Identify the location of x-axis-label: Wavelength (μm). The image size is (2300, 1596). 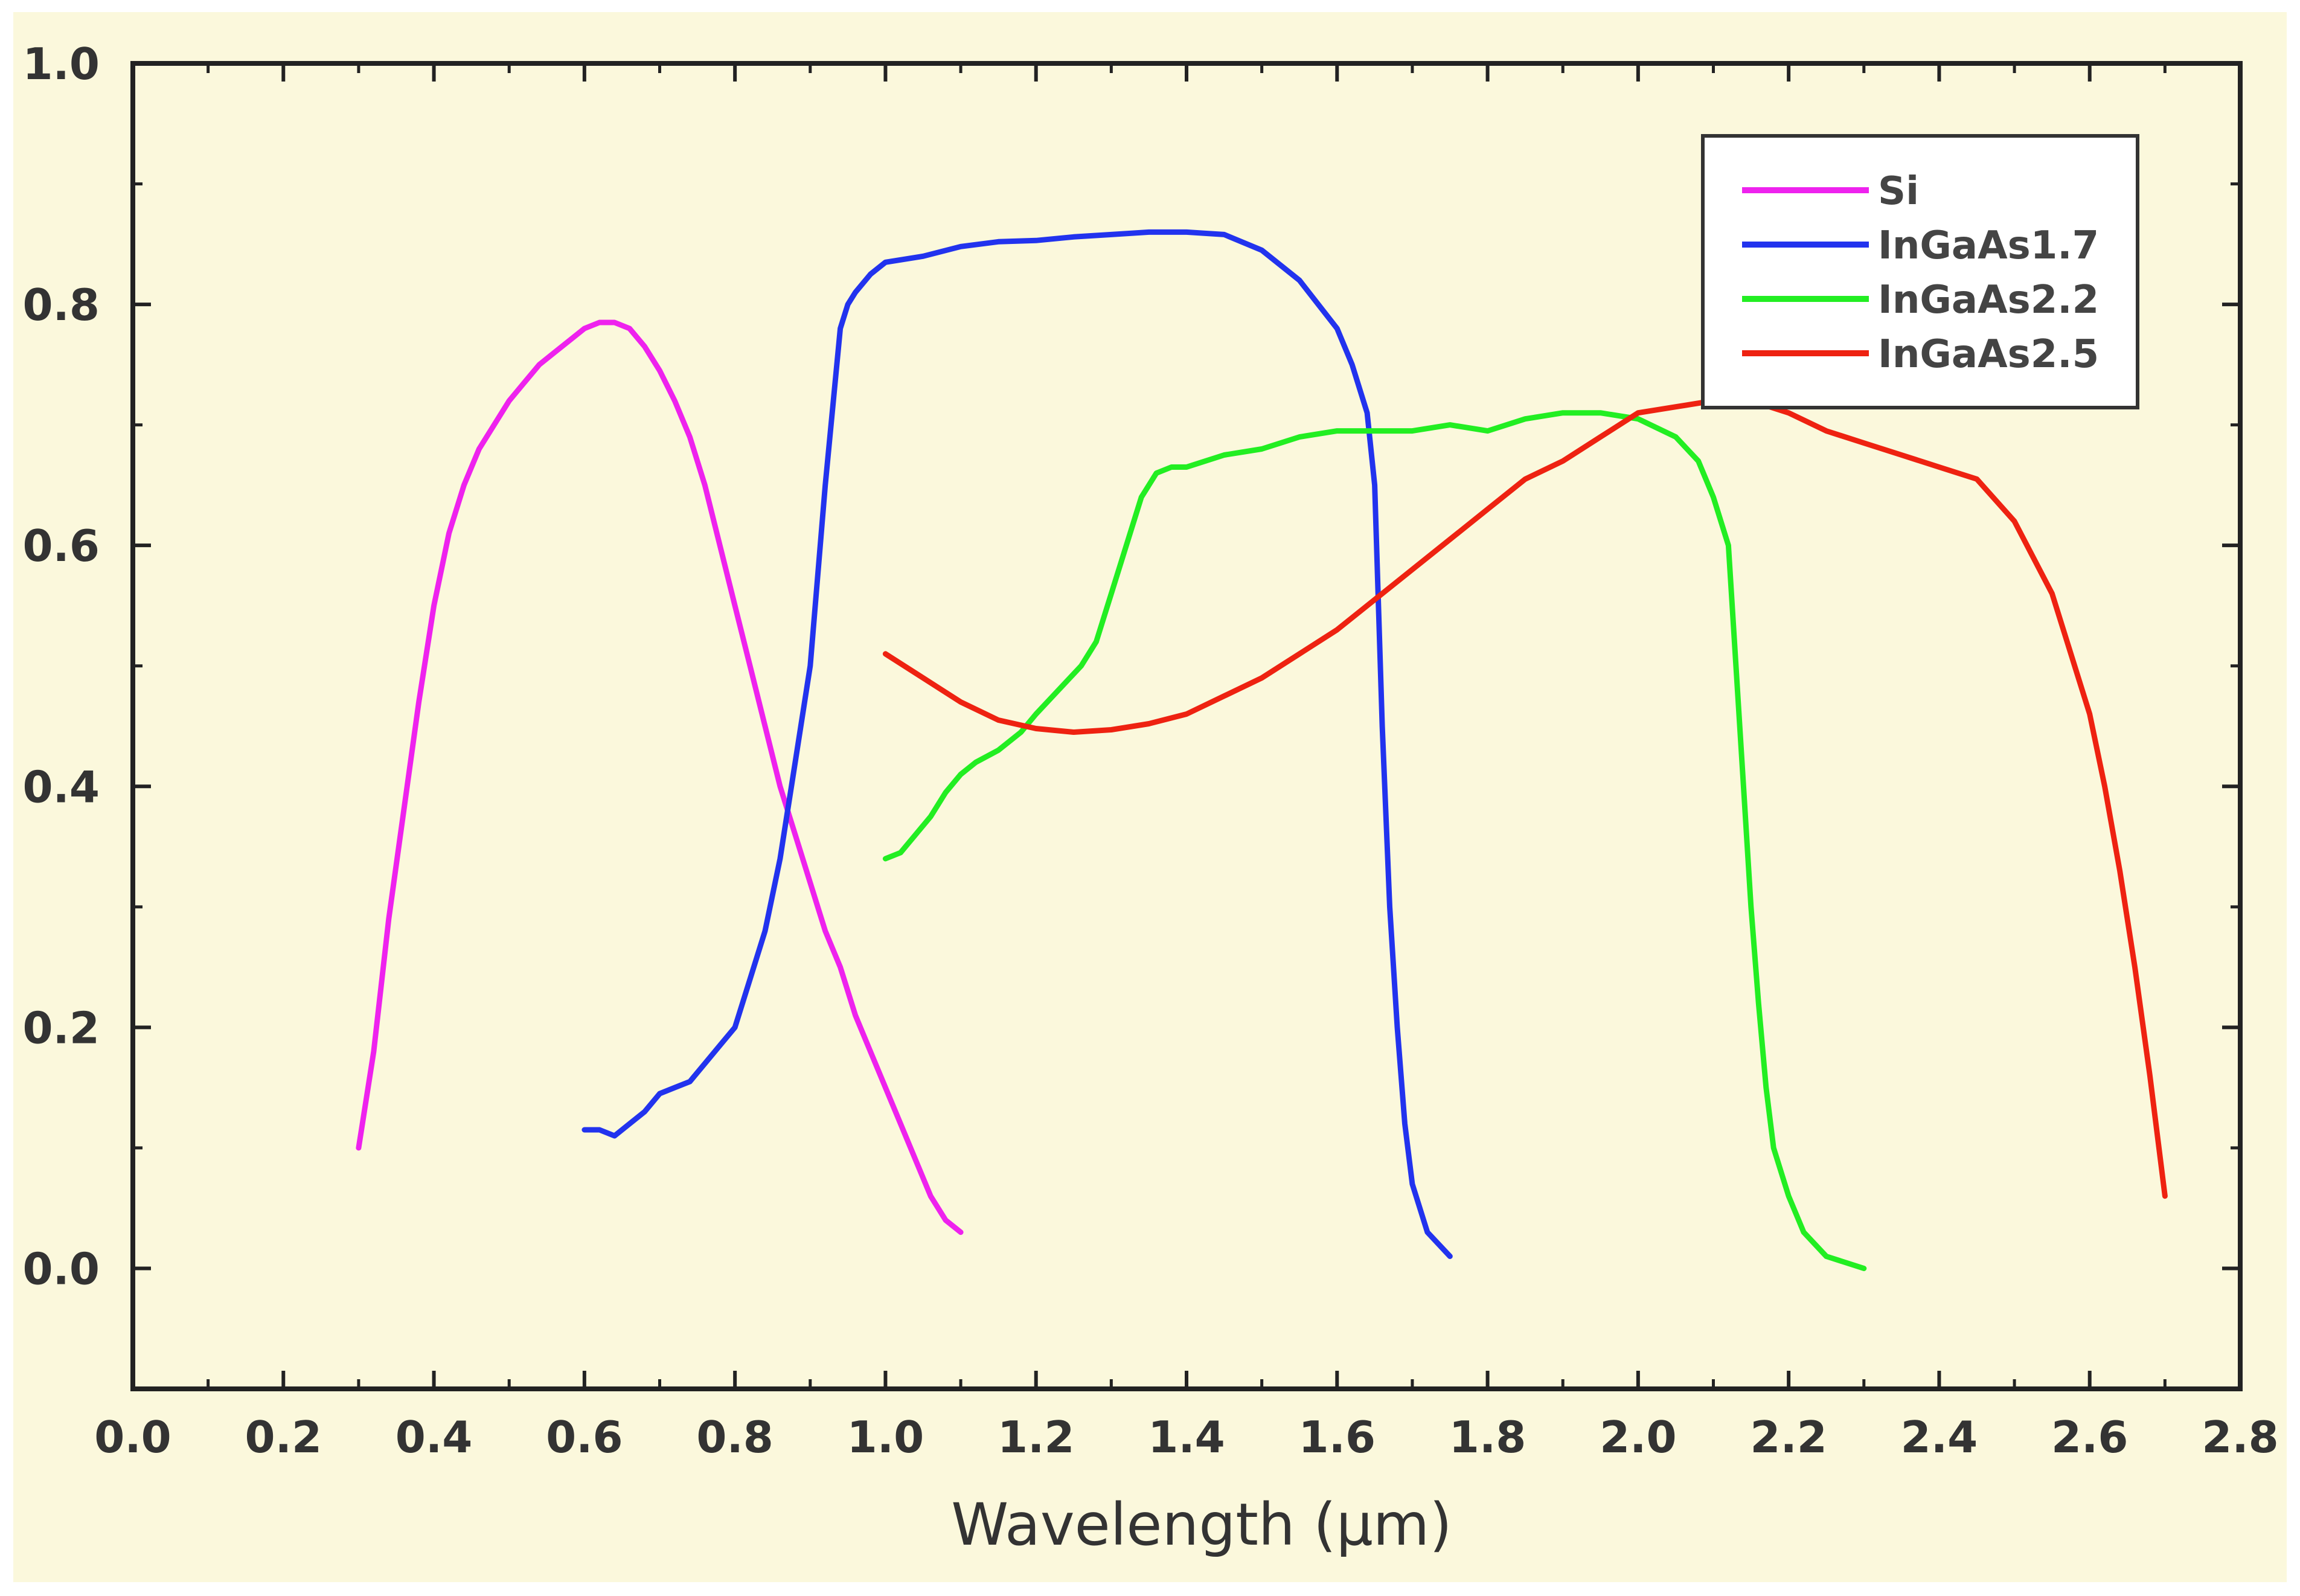
(1202, 1525).